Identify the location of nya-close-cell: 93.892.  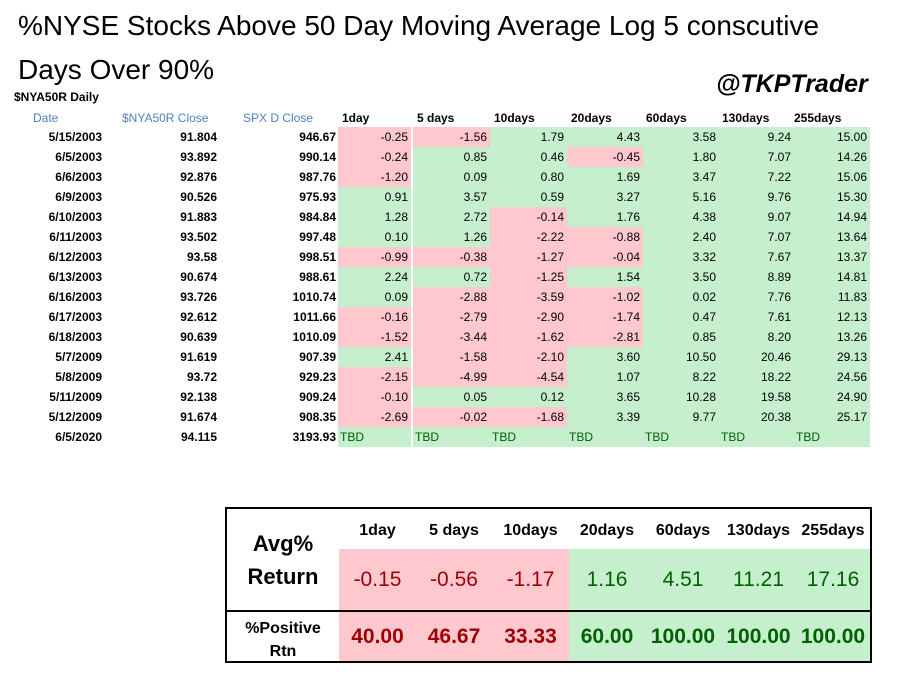
(198, 157).